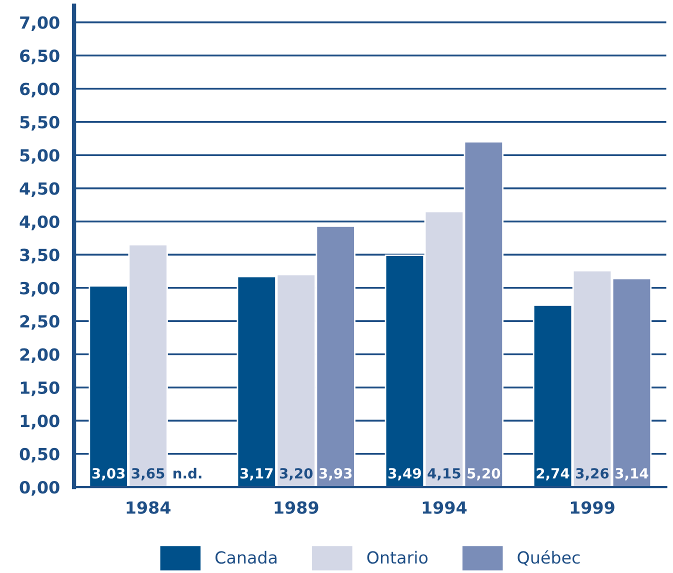 This screenshot has height=573, width=673. What do you see at coordinates (40, 388) in the screenshot?
I see `y-tick-label: 1,50` at bounding box center [40, 388].